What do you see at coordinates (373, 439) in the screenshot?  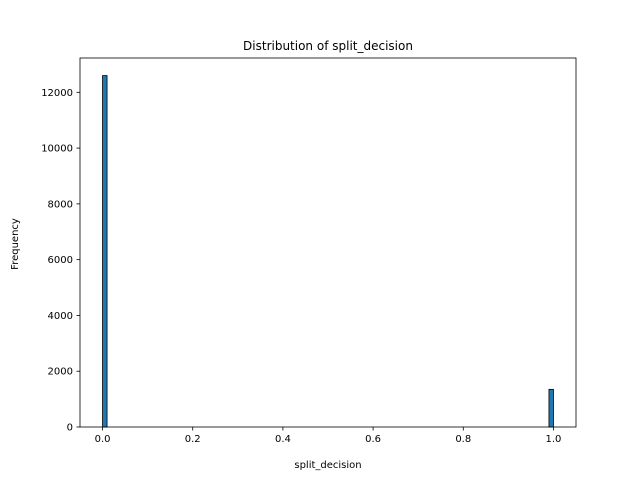 I see `x-tick-label: 0.6` at bounding box center [373, 439].